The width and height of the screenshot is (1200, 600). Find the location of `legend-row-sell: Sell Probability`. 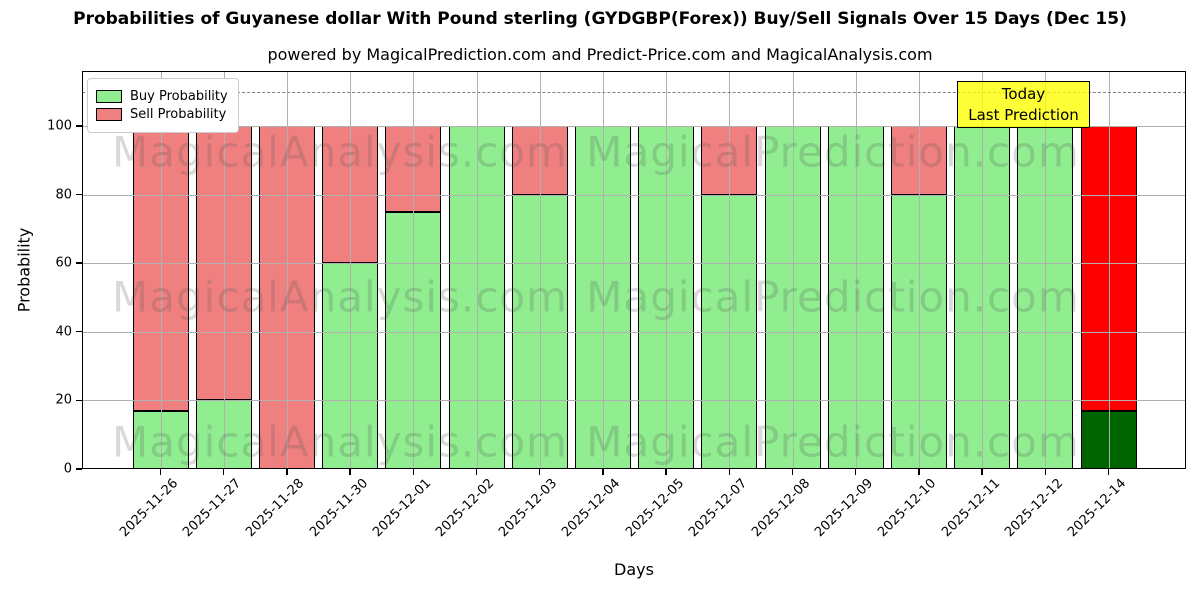

legend-row-sell: Sell Probability is located at coordinates (162, 114).